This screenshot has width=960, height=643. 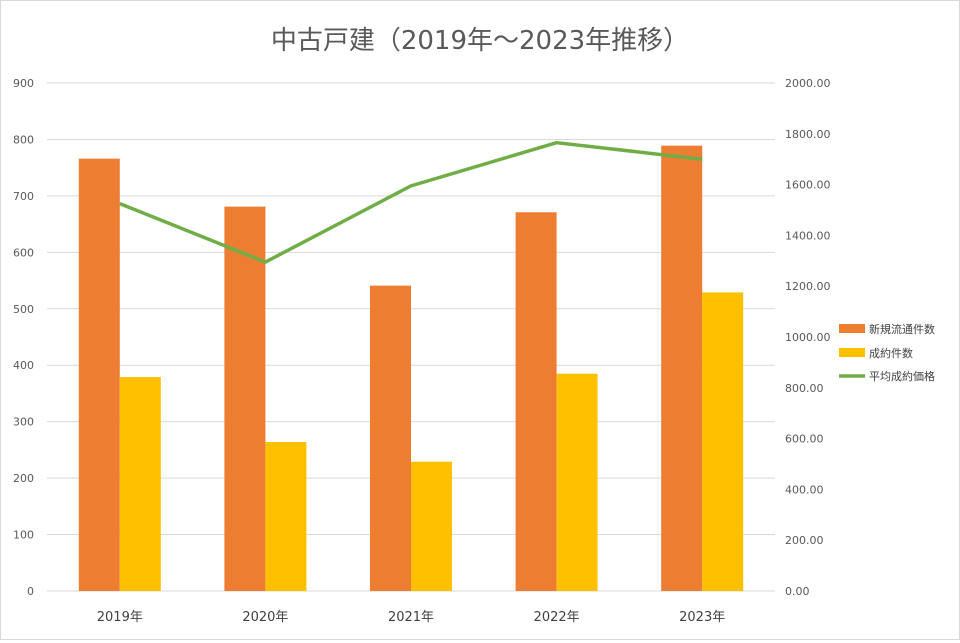 What do you see at coordinates (702, 617) in the screenshot?
I see `category-label: 2023年` at bounding box center [702, 617].